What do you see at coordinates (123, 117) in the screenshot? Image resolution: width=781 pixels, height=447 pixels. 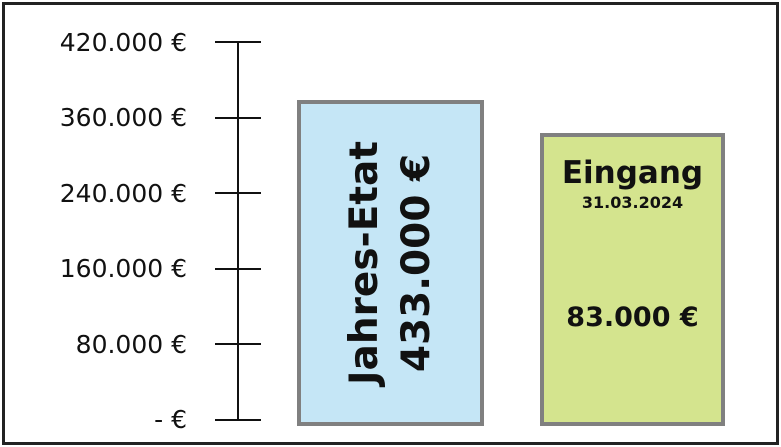 I see `y-tick-label: 360.000 €` at bounding box center [123, 117].